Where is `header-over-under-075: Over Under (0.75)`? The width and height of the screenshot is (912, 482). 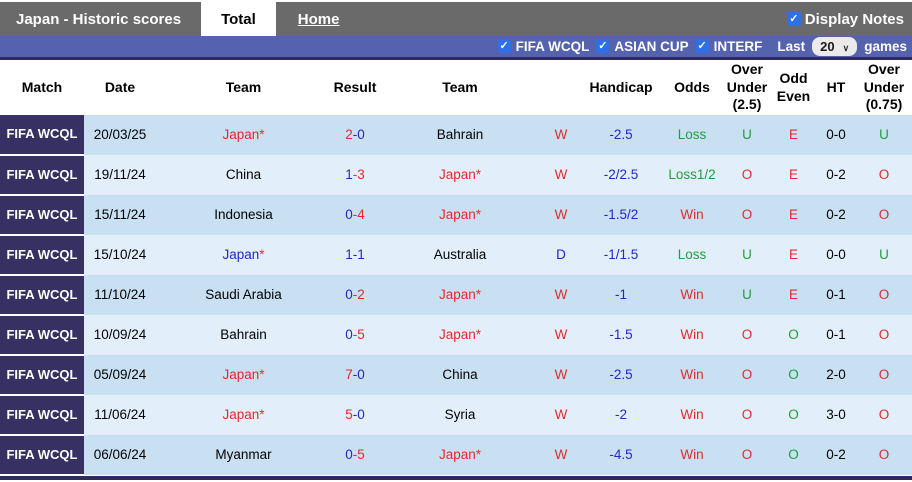
header-over-under-075: Over Under (0.75) is located at coordinates (884, 87).